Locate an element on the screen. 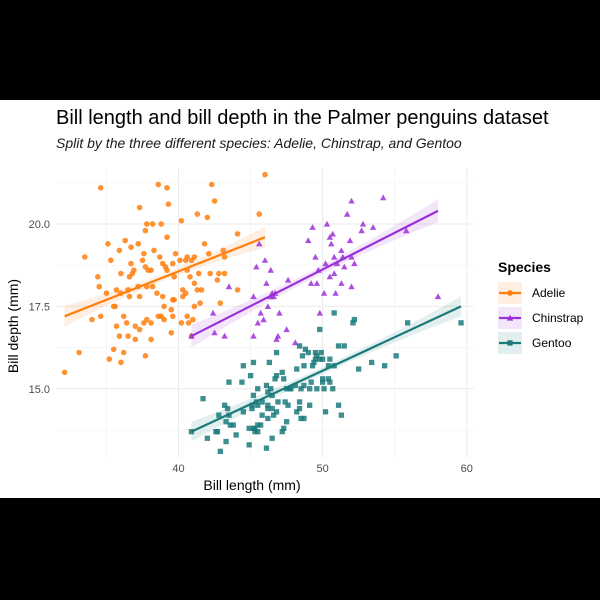 The image size is (600, 600). adelie-fit-line is located at coordinates (165, 277).